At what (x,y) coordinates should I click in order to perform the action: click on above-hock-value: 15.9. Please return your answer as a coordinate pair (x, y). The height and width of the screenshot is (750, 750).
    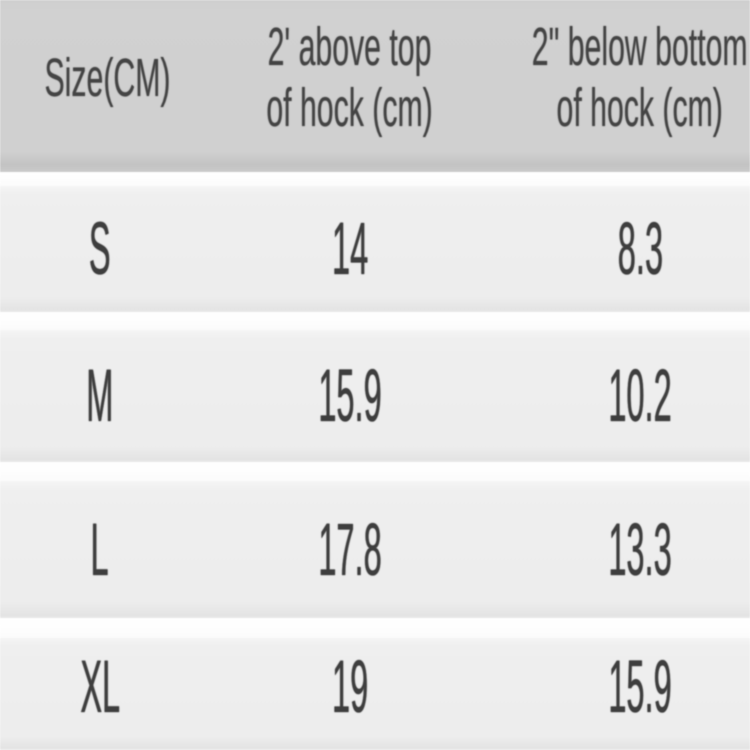
    Looking at the image, I should click on (350, 395).